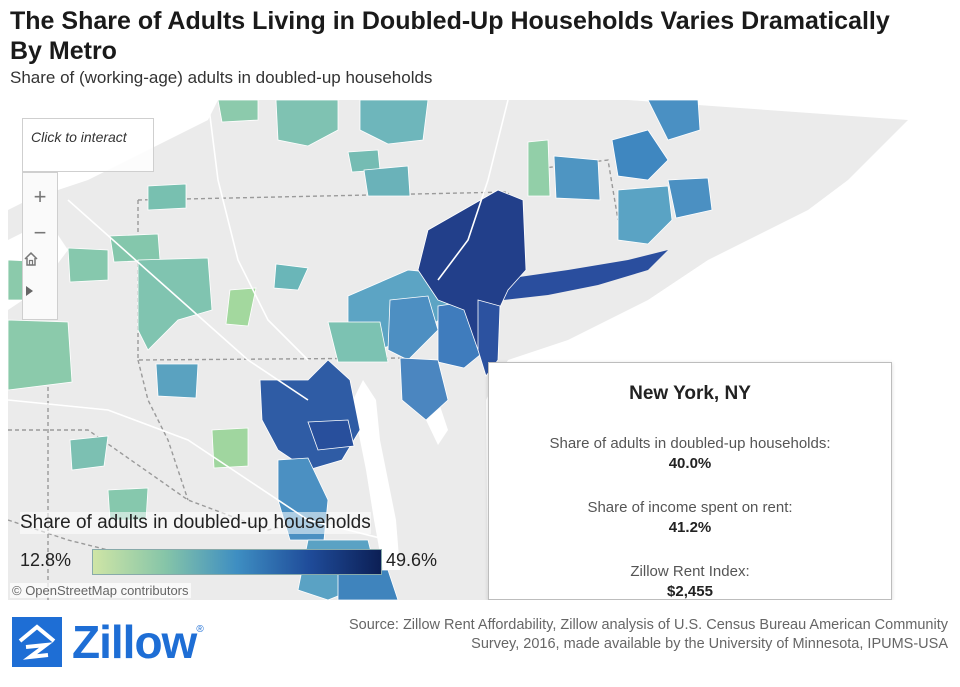 The width and height of the screenshot is (960, 687). Describe the element at coordinates (200, 629) in the screenshot. I see `registered-mark: ®` at that location.